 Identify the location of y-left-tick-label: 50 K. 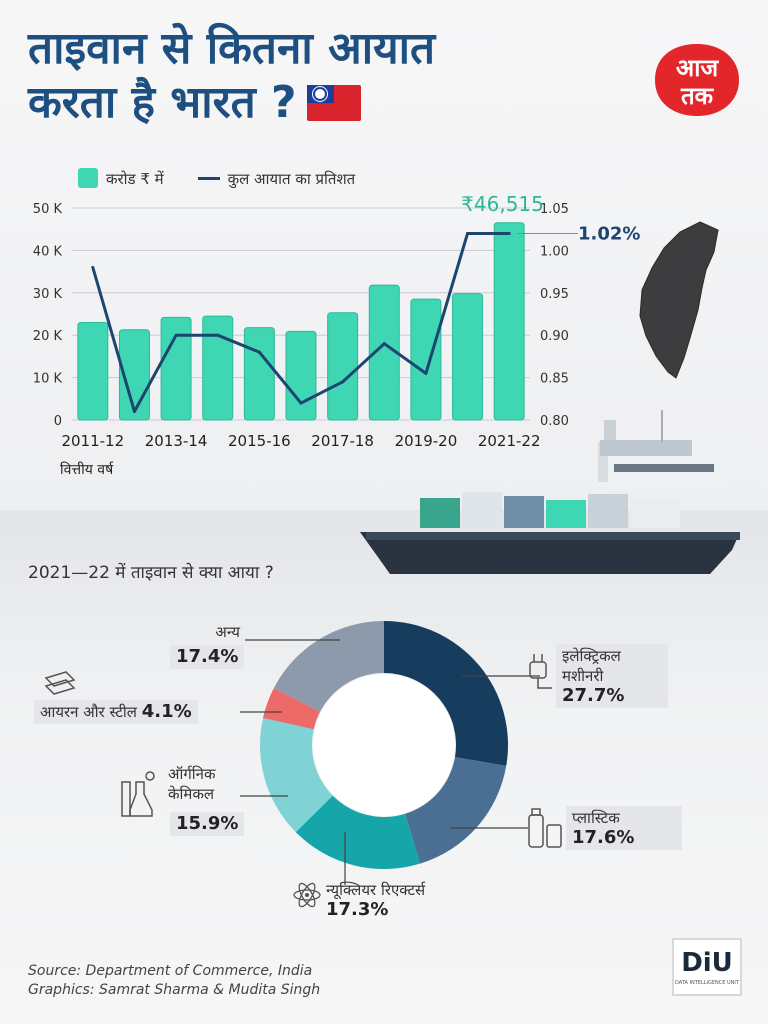
(48, 209).